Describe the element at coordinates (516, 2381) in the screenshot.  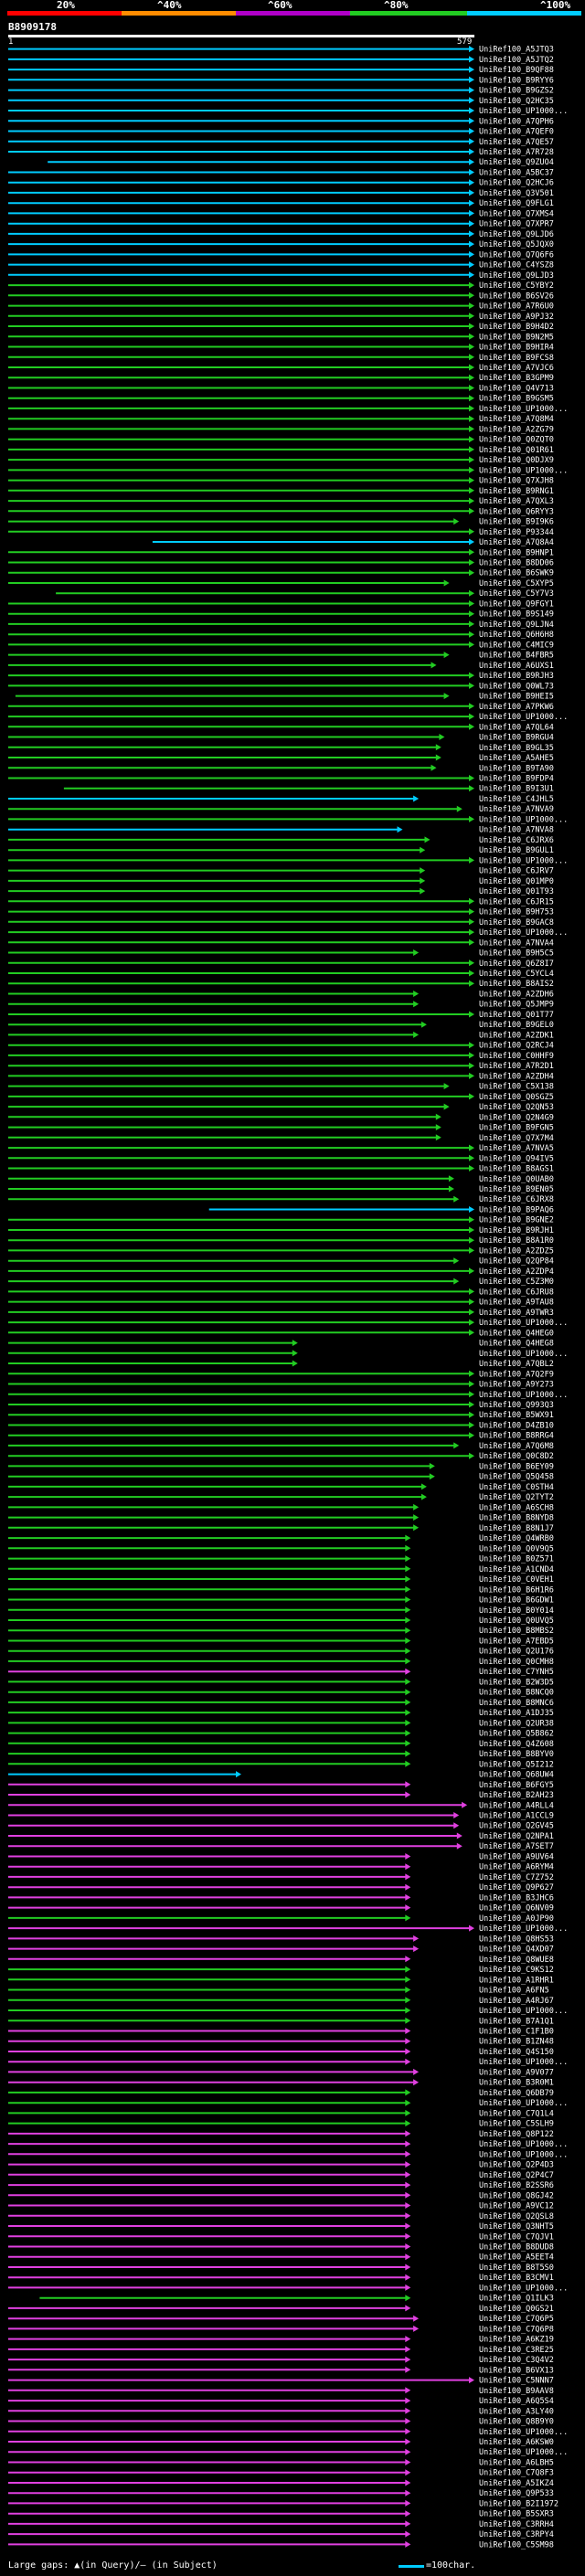
I see `hit-label: UniRef100_C5NNN7` at that location.